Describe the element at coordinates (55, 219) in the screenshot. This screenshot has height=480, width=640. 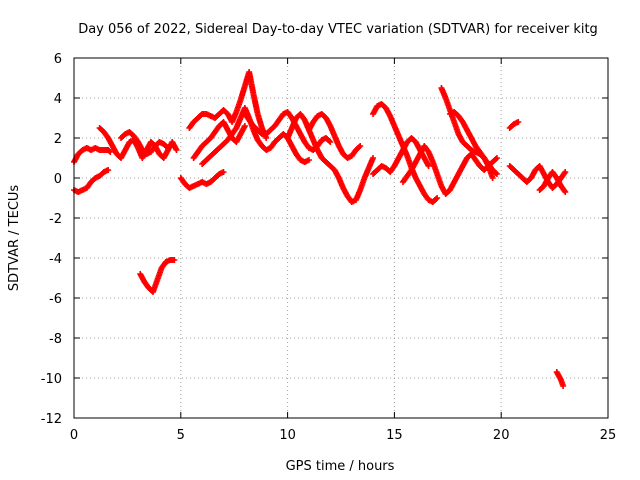
I see `y-tick-label: -2` at that location.